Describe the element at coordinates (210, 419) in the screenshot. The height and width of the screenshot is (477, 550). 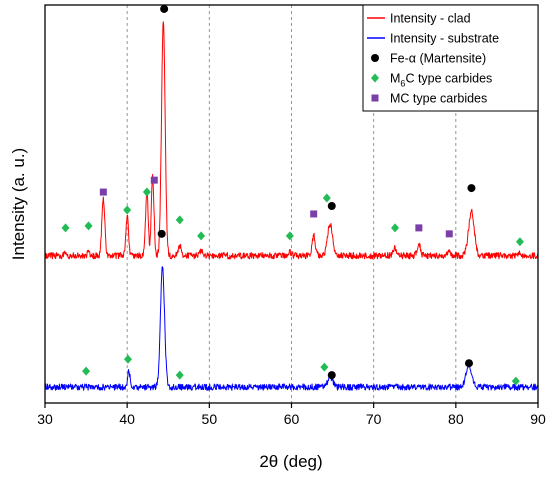
I see `x-tick-label-50: 50` at that location.